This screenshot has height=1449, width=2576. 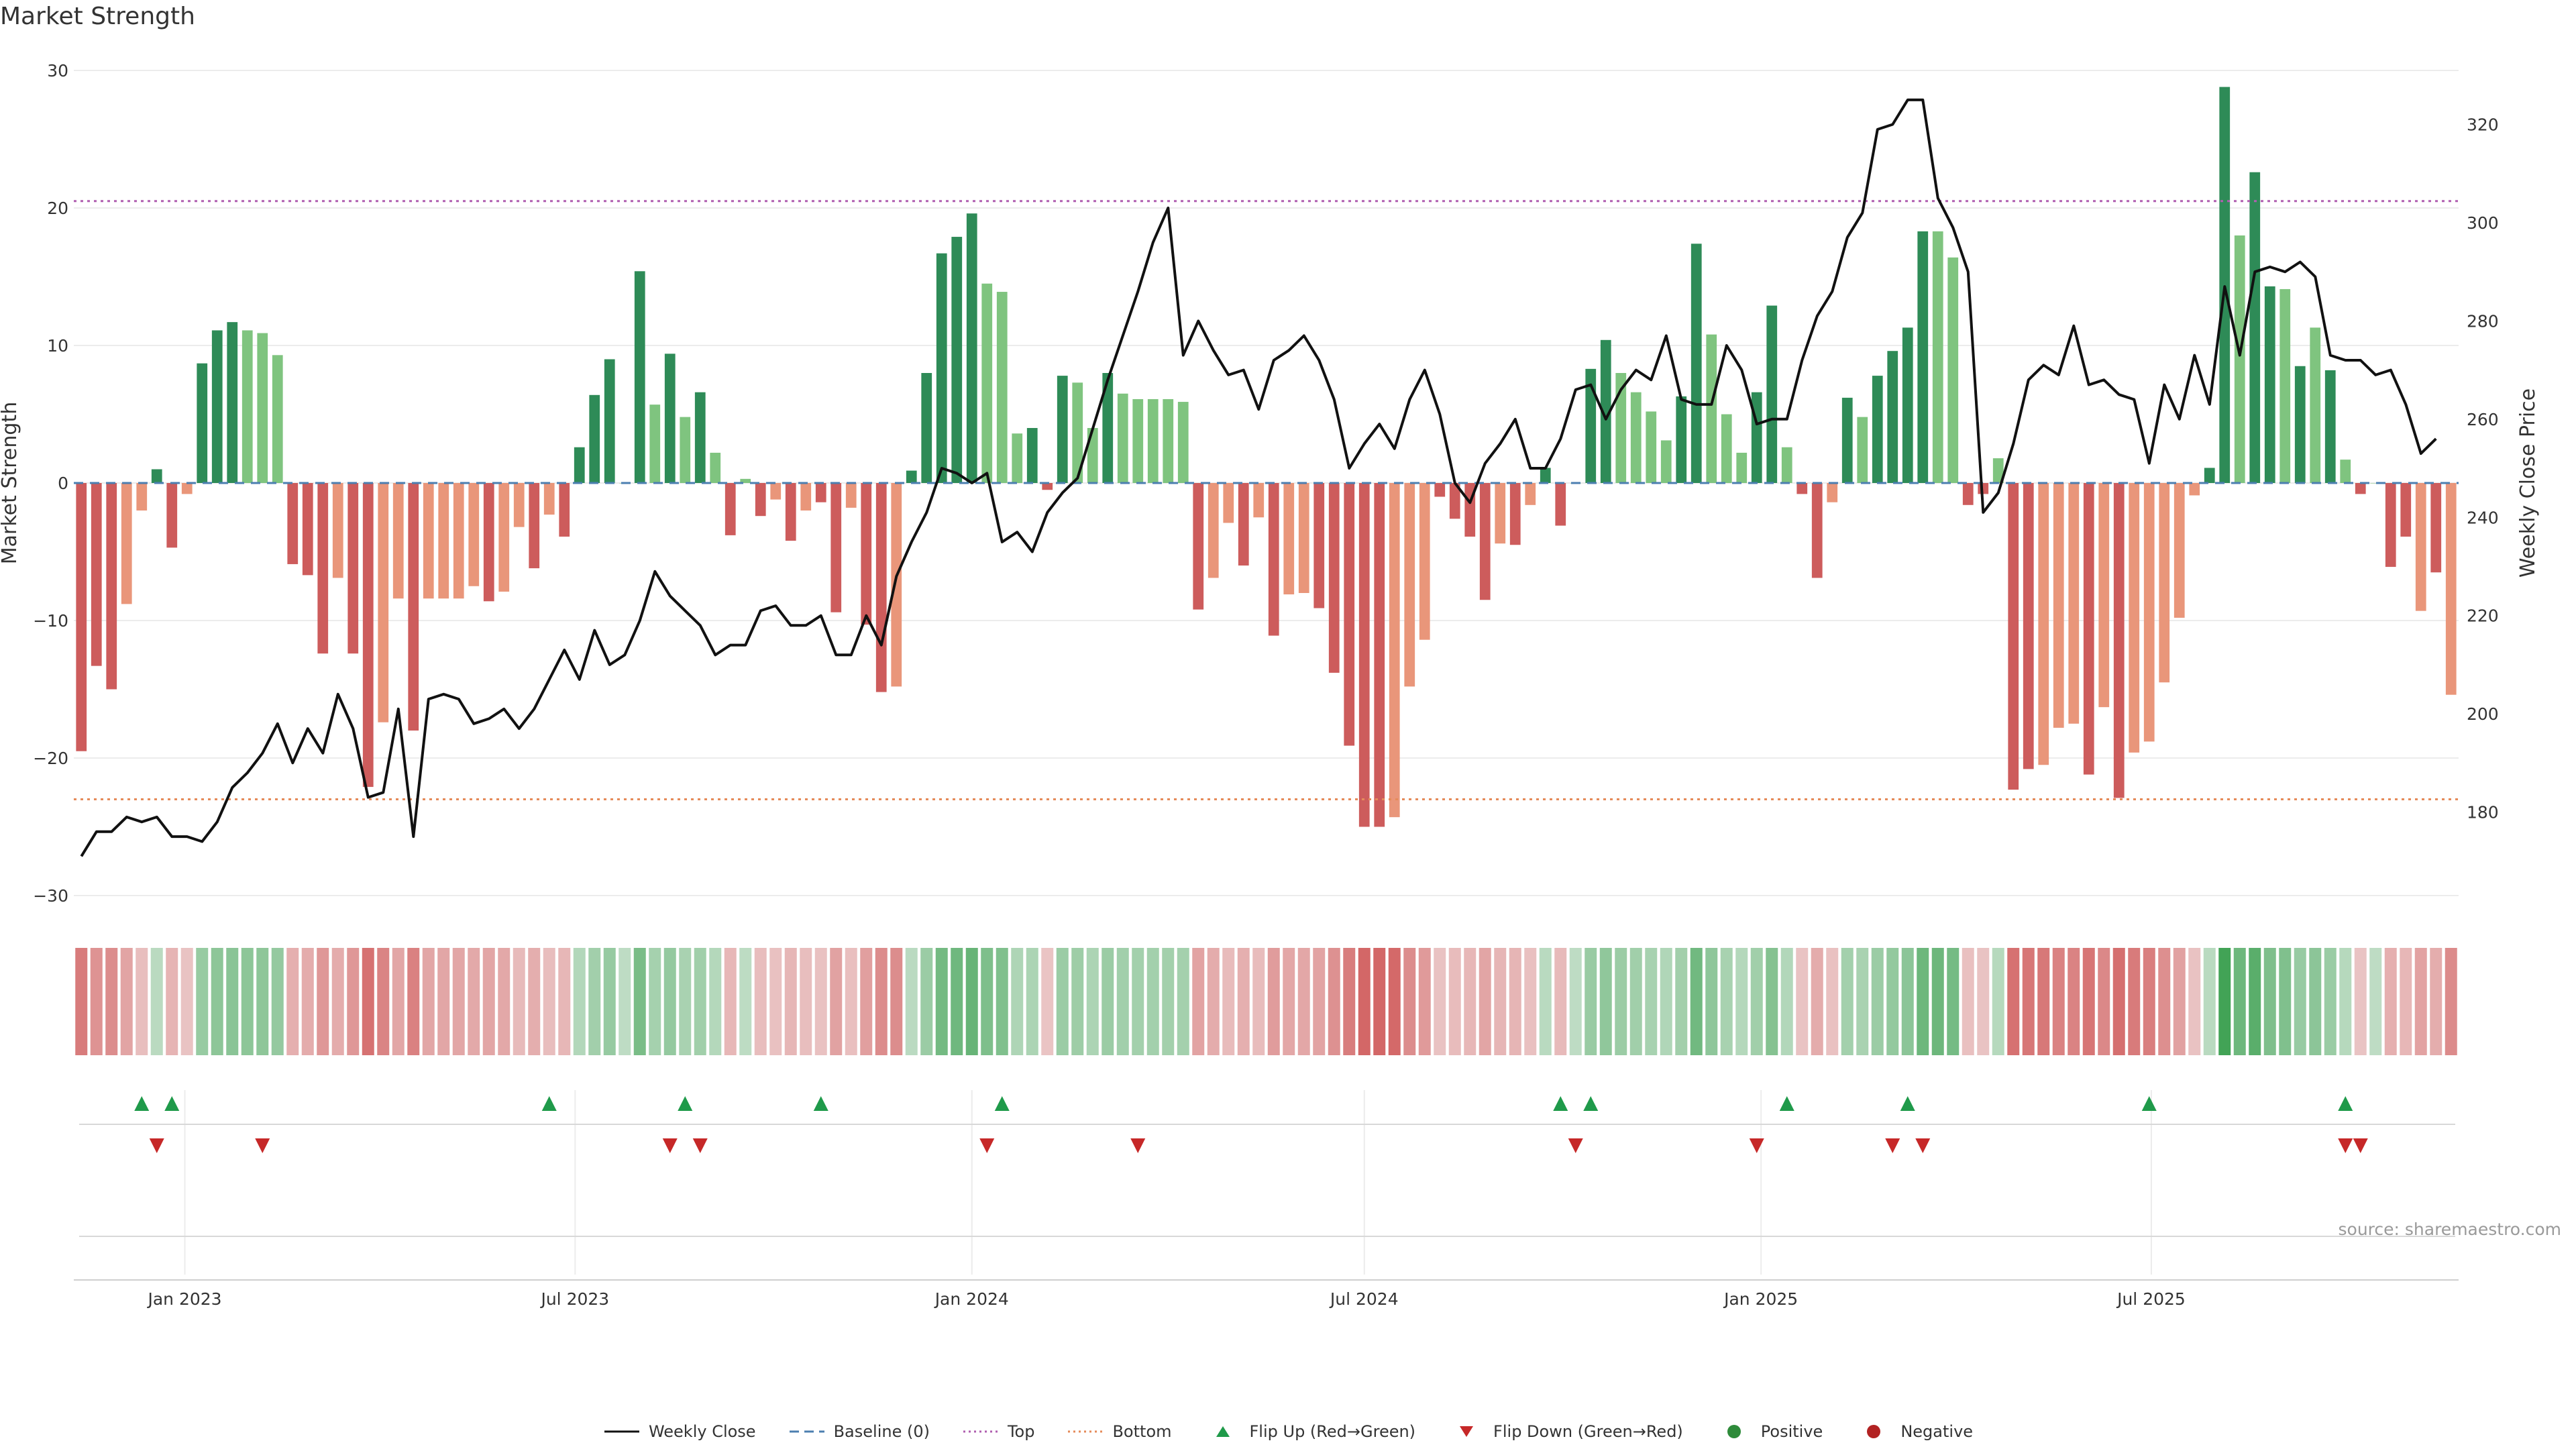 I want to click on y-right-tick-label: 320, so click(x=2483, y=125).